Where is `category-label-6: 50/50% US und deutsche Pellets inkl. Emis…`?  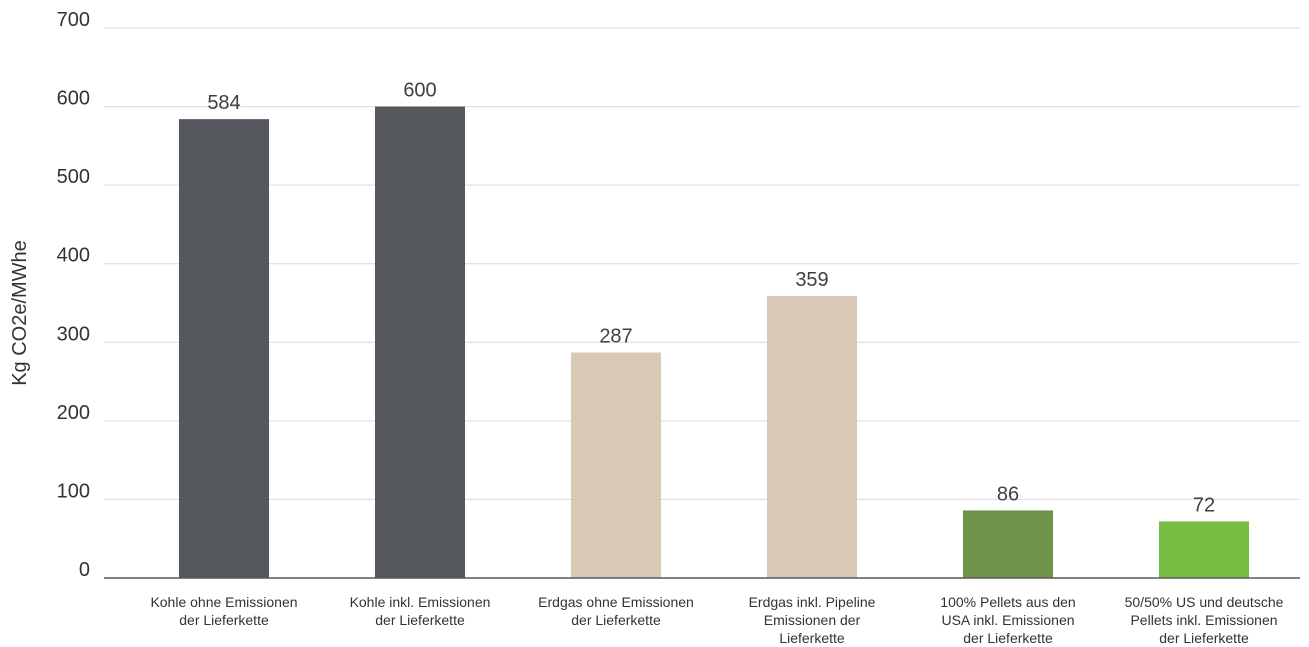 category-label-6: 50/50% US und deutsche Pellets inkl. Emis… is located at coordinates (1204, 620).